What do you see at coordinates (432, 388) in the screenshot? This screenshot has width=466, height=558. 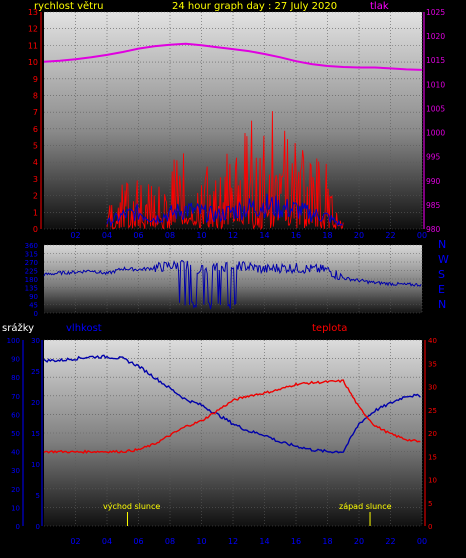 I see `temperature-tick-label: 30` at bounding box center [432, 388].